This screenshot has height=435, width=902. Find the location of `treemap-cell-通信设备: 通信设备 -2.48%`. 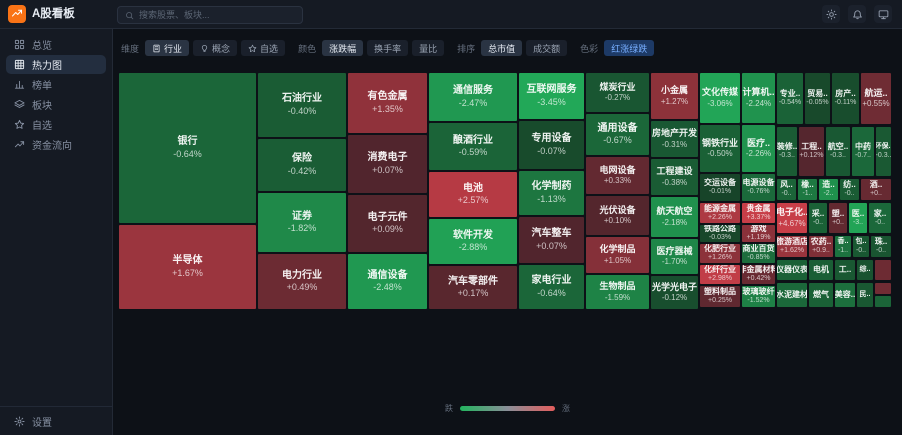

treemap-cell-通信设备: 通信设备 -2.48% is located at coordinates (387, 281).